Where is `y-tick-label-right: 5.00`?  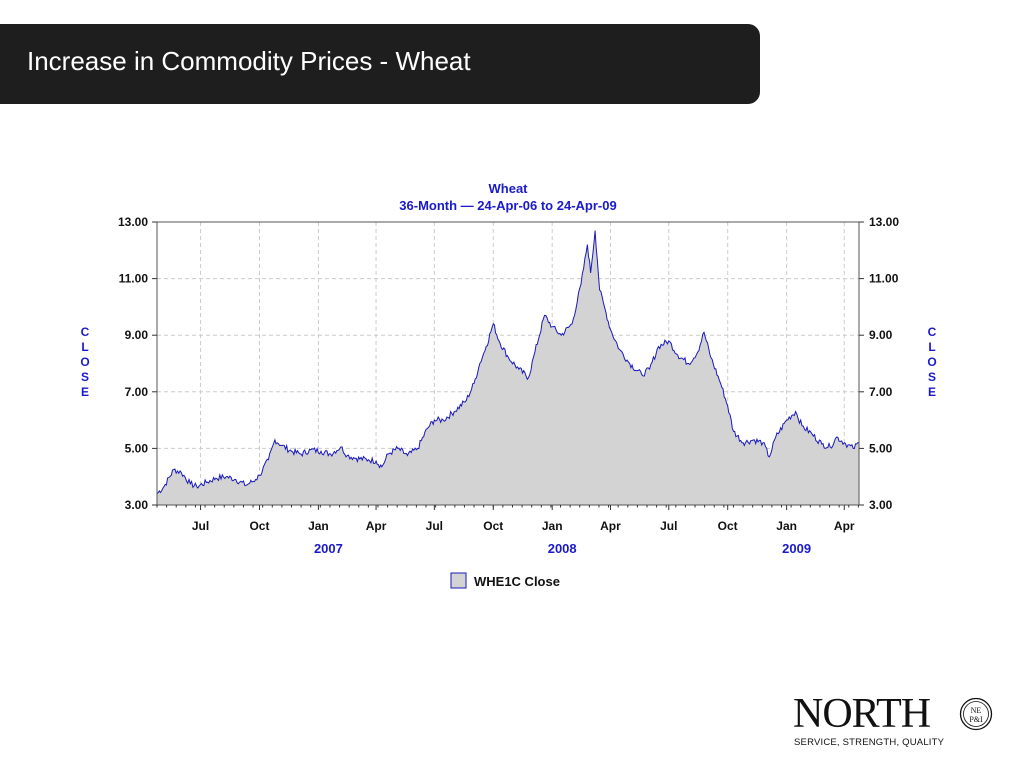 y-tick-label-right: 5.00 is located at coordinates (881, 448).